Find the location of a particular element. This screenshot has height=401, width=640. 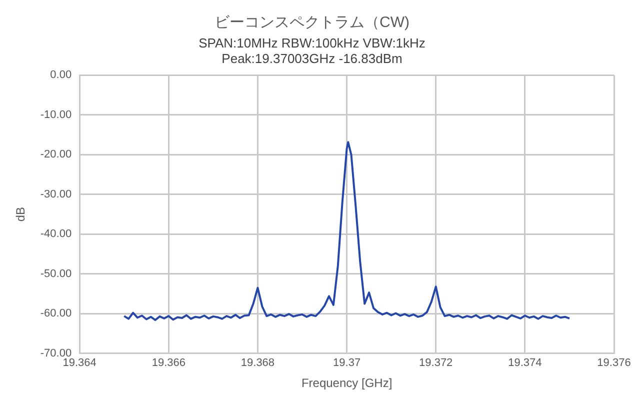

x-tick-label: 19.372 is located at coordinates (436, 363).